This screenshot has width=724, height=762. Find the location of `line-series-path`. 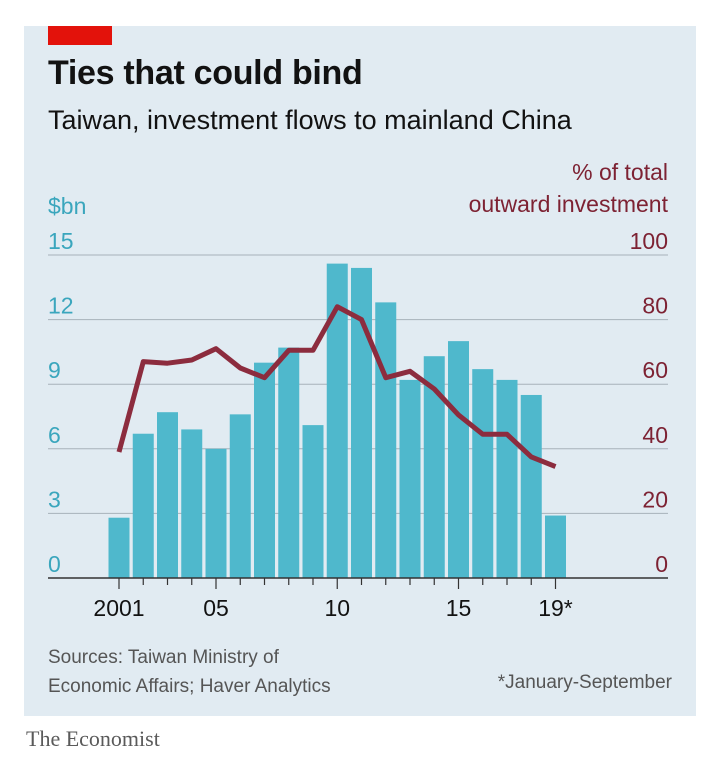

line-series-path is located at coordinates (336, 386).